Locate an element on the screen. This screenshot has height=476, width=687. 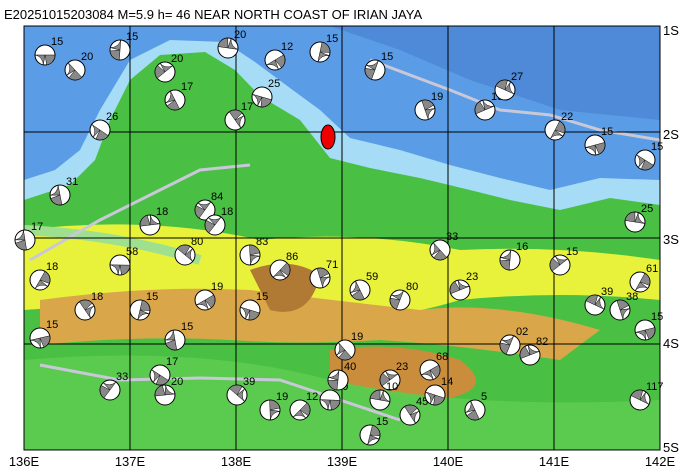
beachball: 10 is located at coordinates (383, 396).